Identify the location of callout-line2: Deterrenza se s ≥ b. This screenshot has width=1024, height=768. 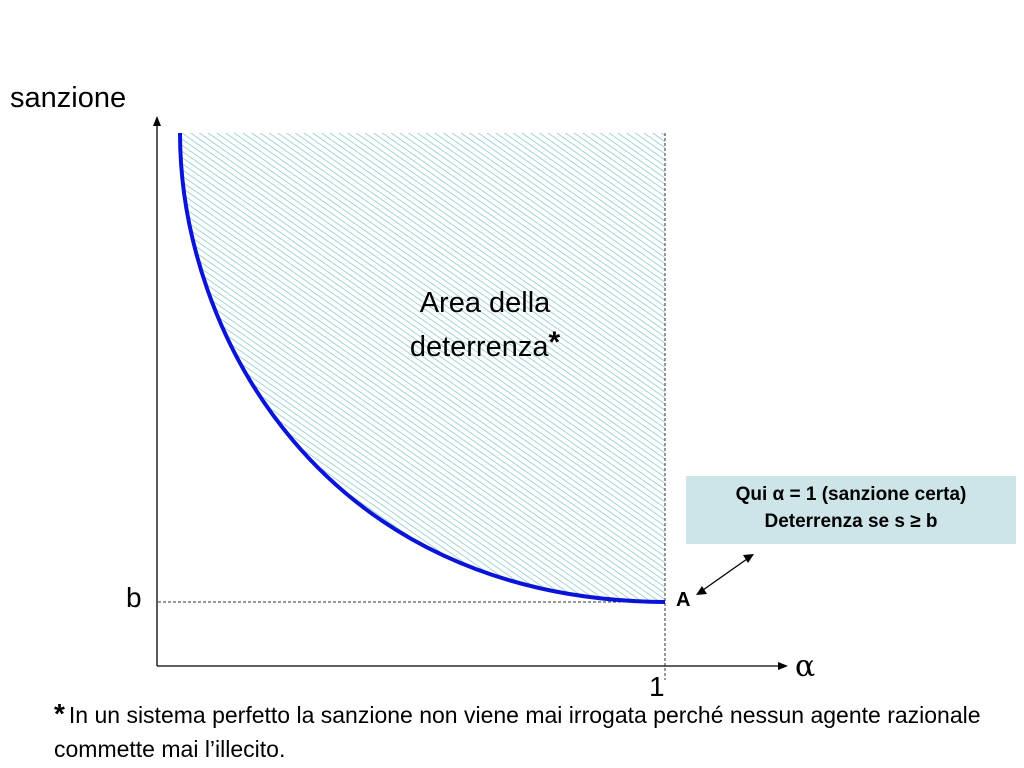
(851, 521).